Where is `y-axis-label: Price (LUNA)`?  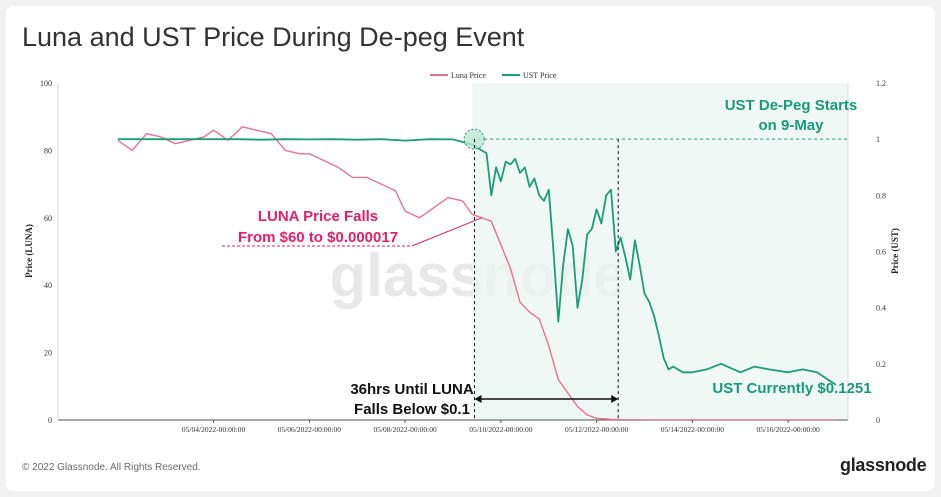
y-axis-label: Price (LUNA) is located at coordinates (29, 251).